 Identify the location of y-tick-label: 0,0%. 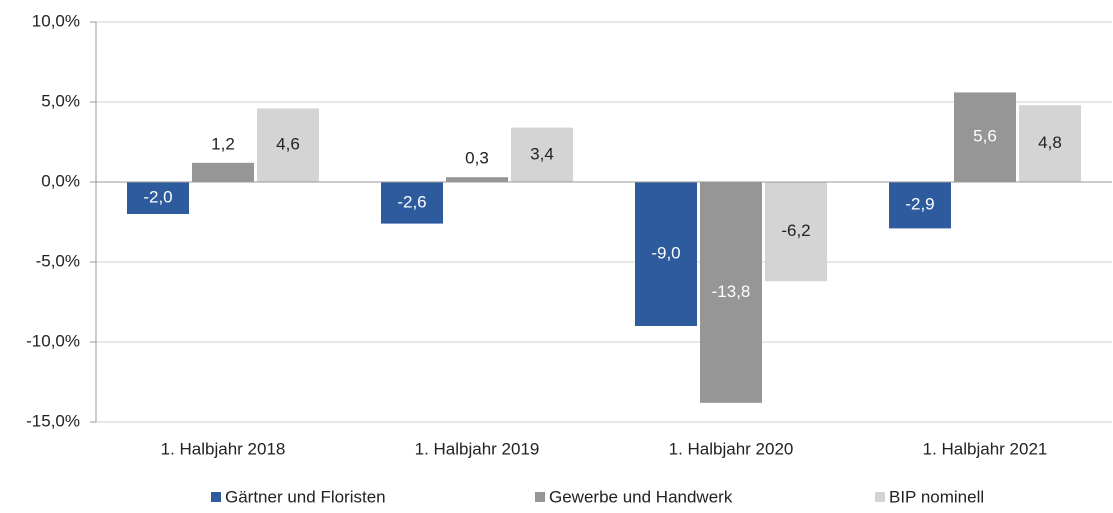
(60, 180).